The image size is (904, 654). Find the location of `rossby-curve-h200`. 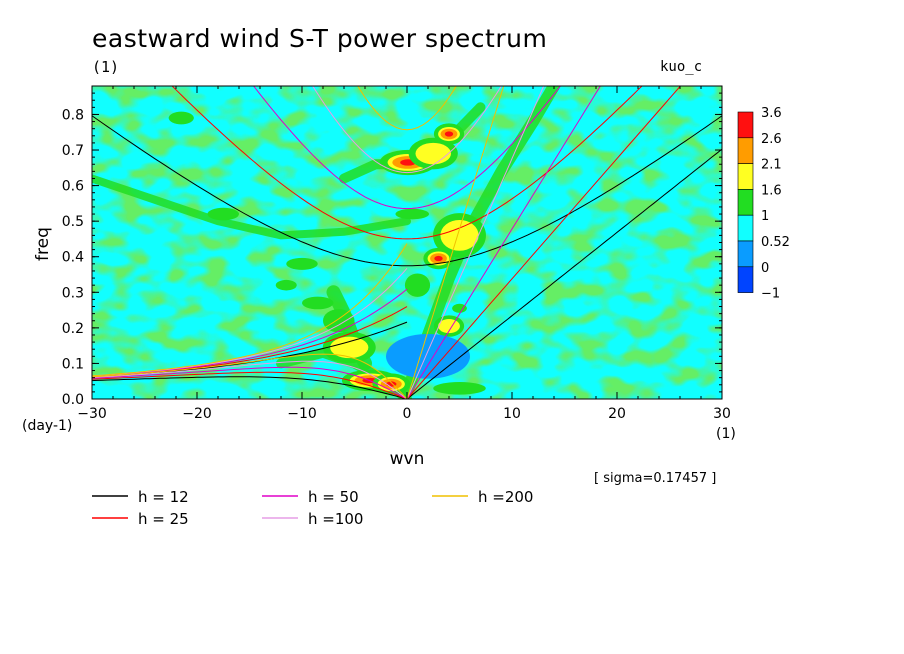

rossby-curve-h200 is located at coordinates (250, 376).